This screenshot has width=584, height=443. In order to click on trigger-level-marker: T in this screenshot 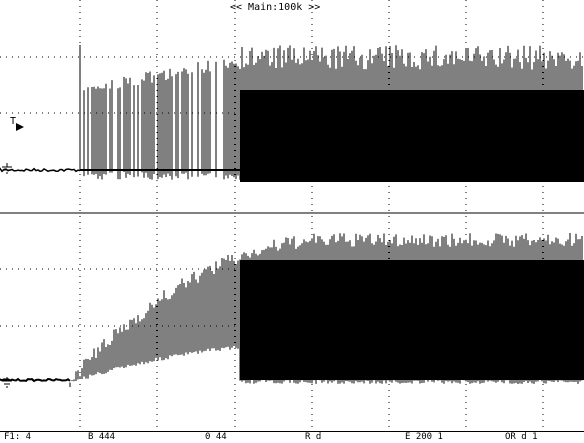, I will do `click(13, 121)`.